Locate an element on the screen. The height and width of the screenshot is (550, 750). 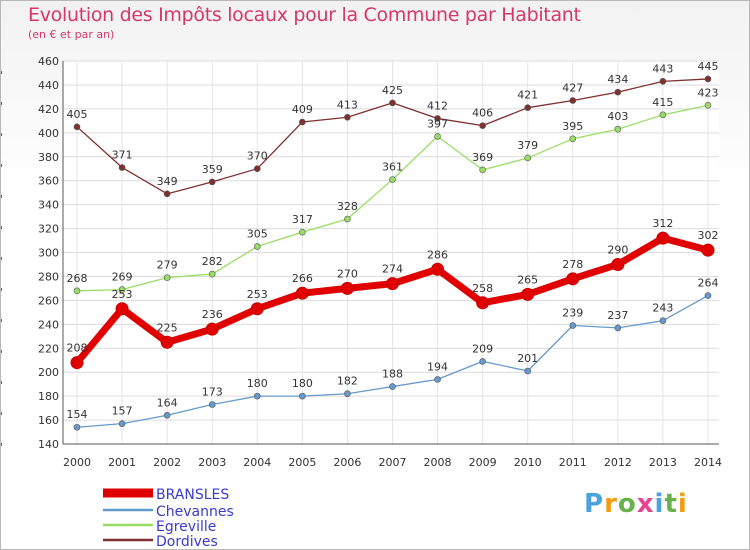
data-label: 406 is located at coordinates (482, 113).